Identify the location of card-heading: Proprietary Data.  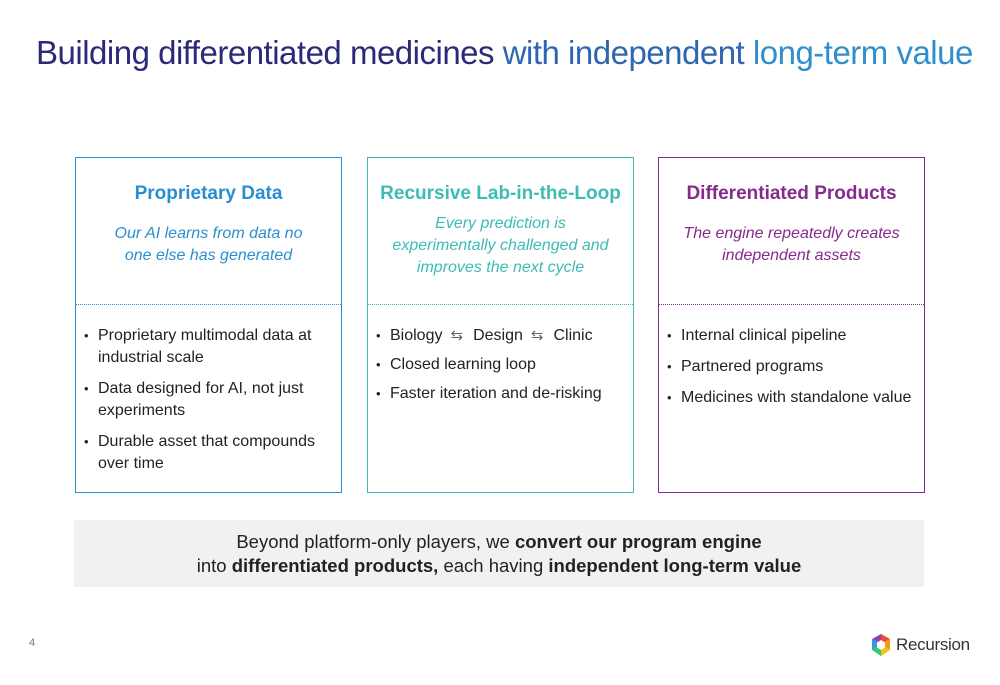
(208, 193).